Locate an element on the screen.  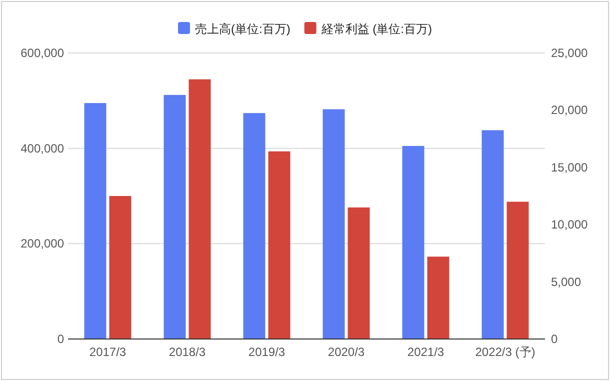
y-tick-label: 600,000 is located at coordinates (42, 53).